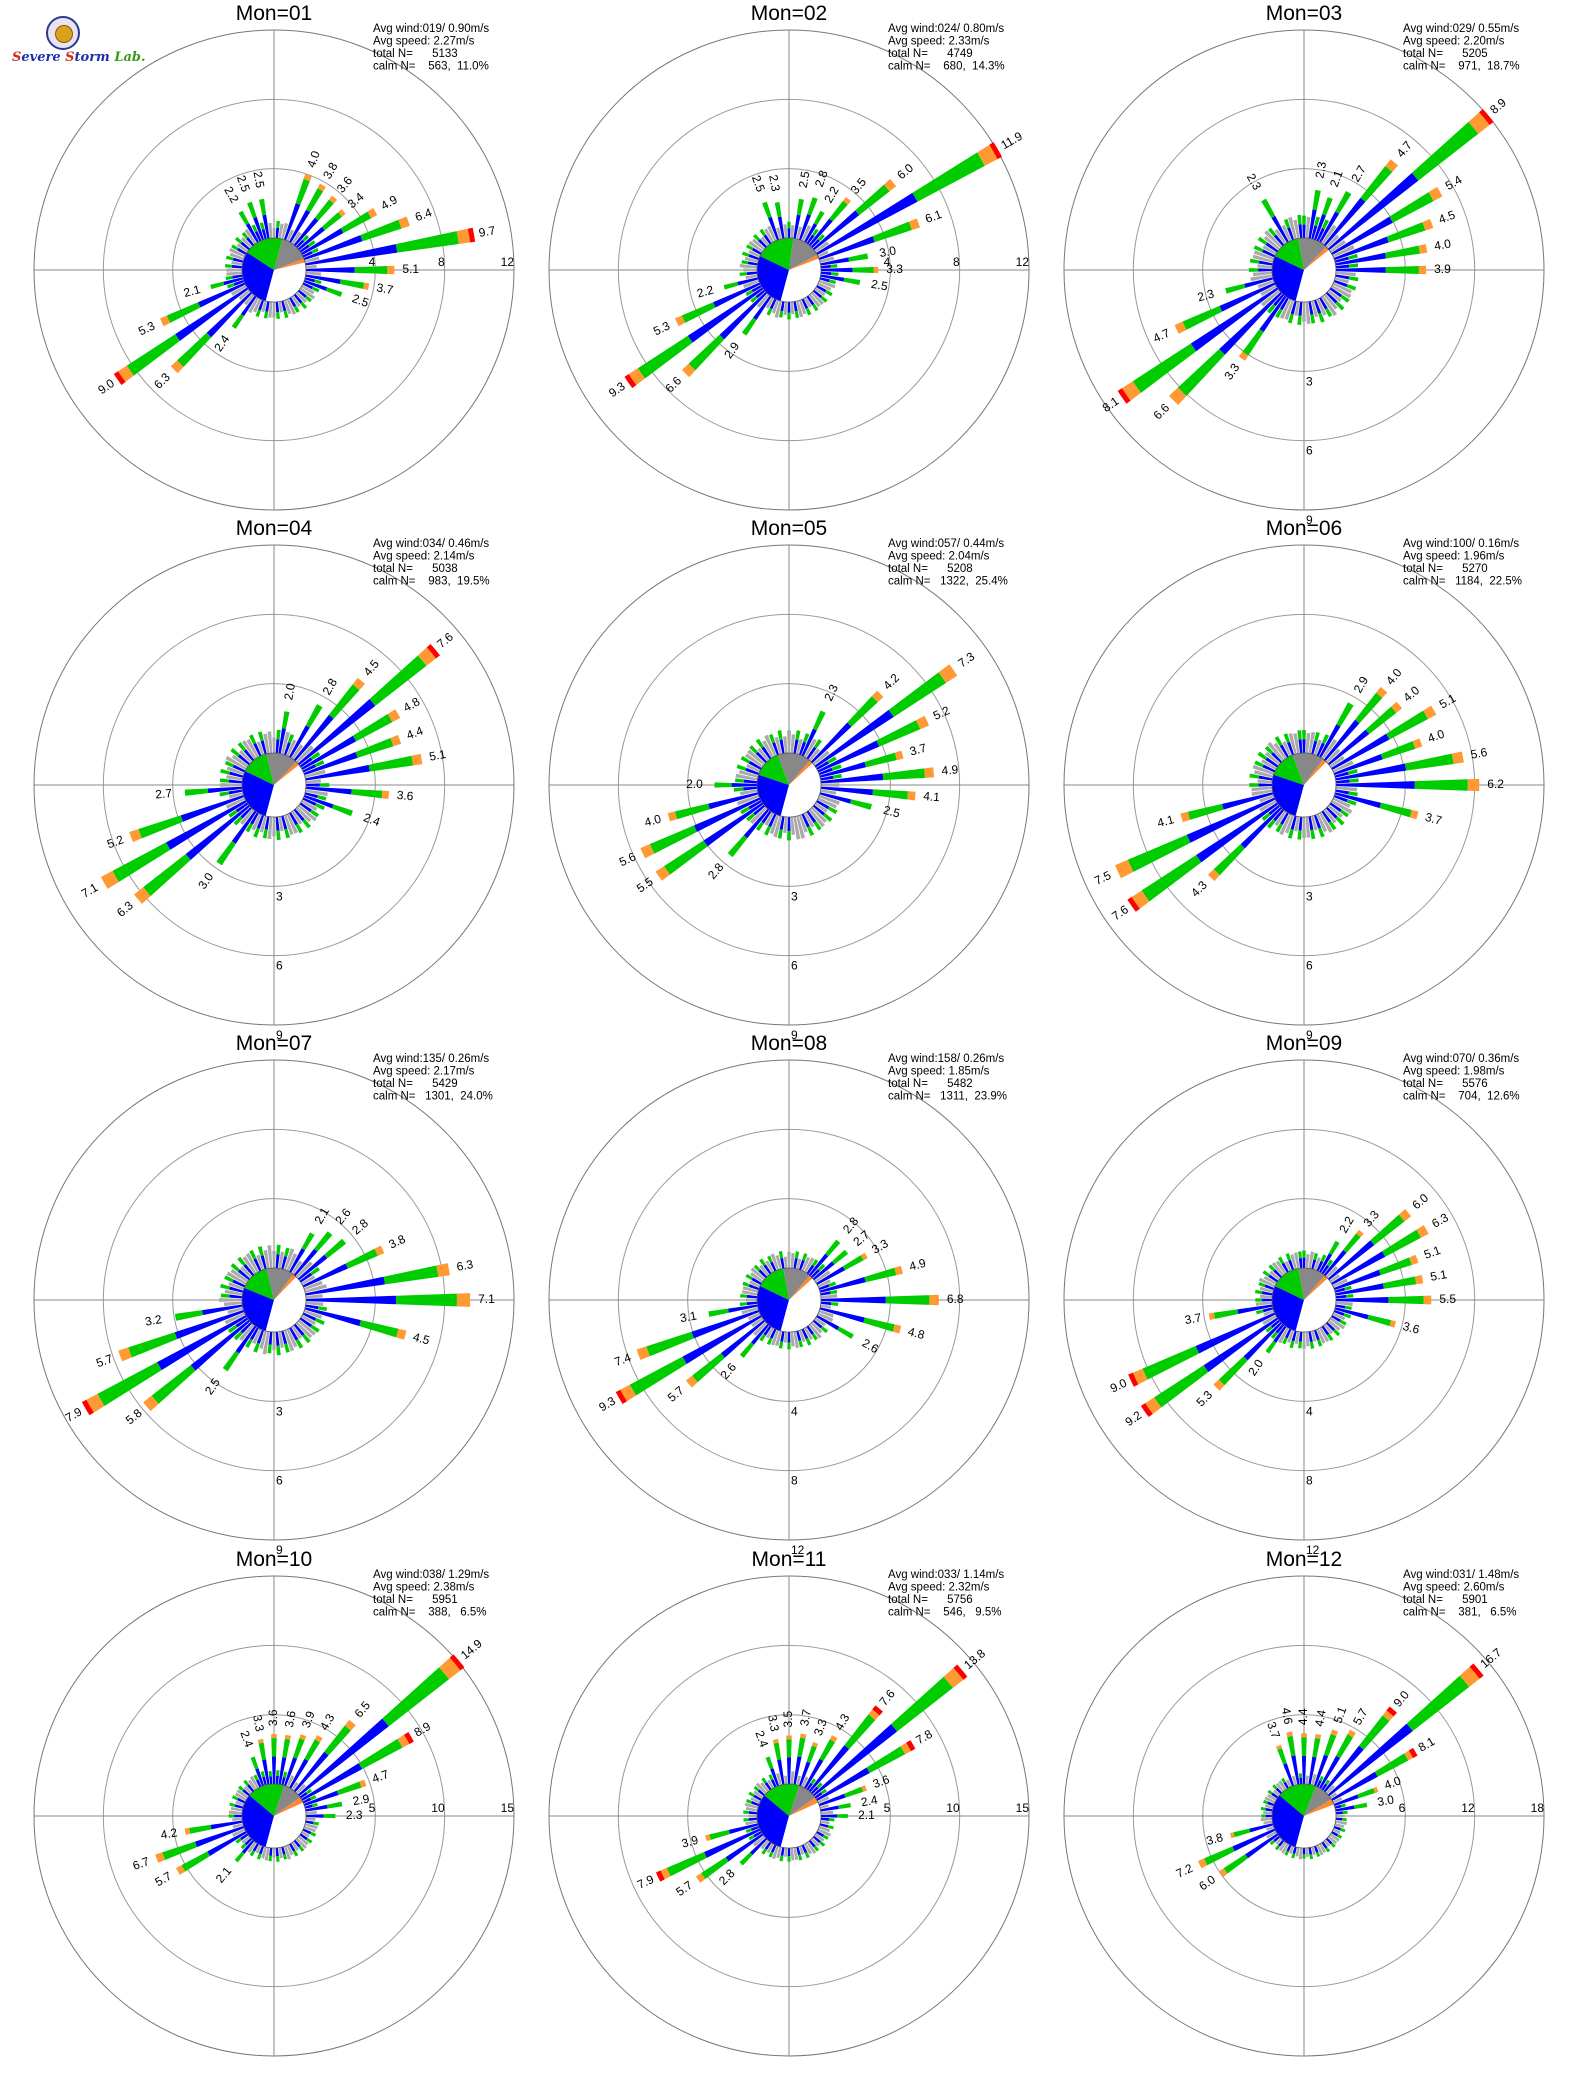 The width and height of the screenshot is (1580, 2090). What do you see at coordinates (1461, 67) in the screenshot?
I see `stats-line: calm N= 971, 18.7%` at bounding box center [1461, 67].